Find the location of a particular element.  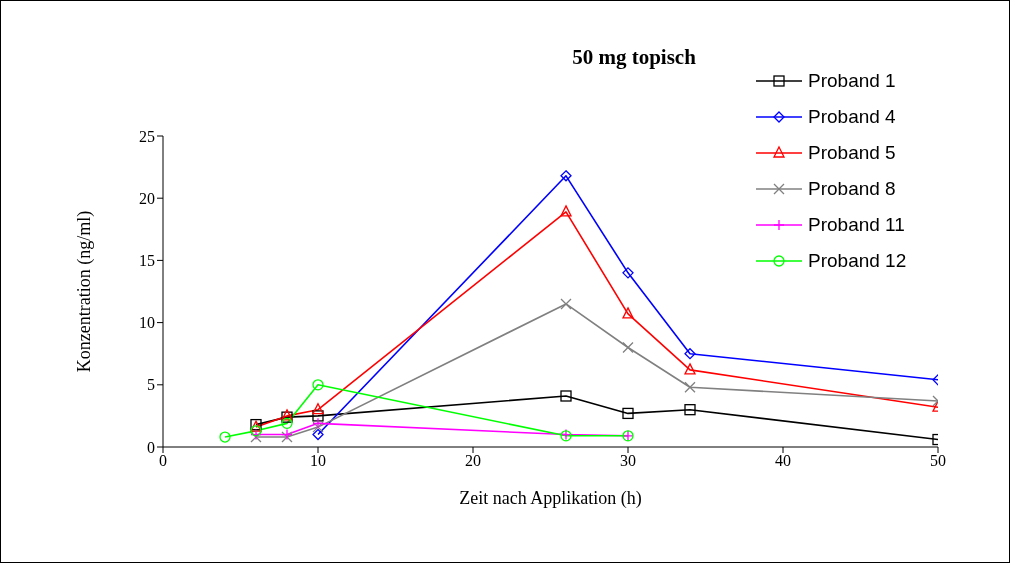

y-tick-label: 20 is located at coordinates (147, 198).